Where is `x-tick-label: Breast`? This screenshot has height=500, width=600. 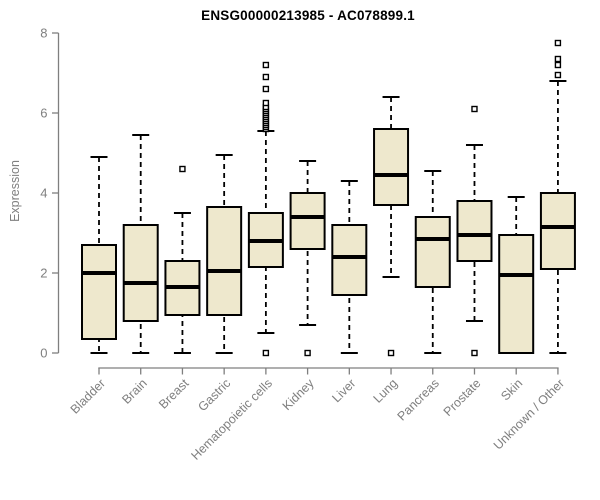 x-tick-label: Breast is located at coordinates (174, 394).